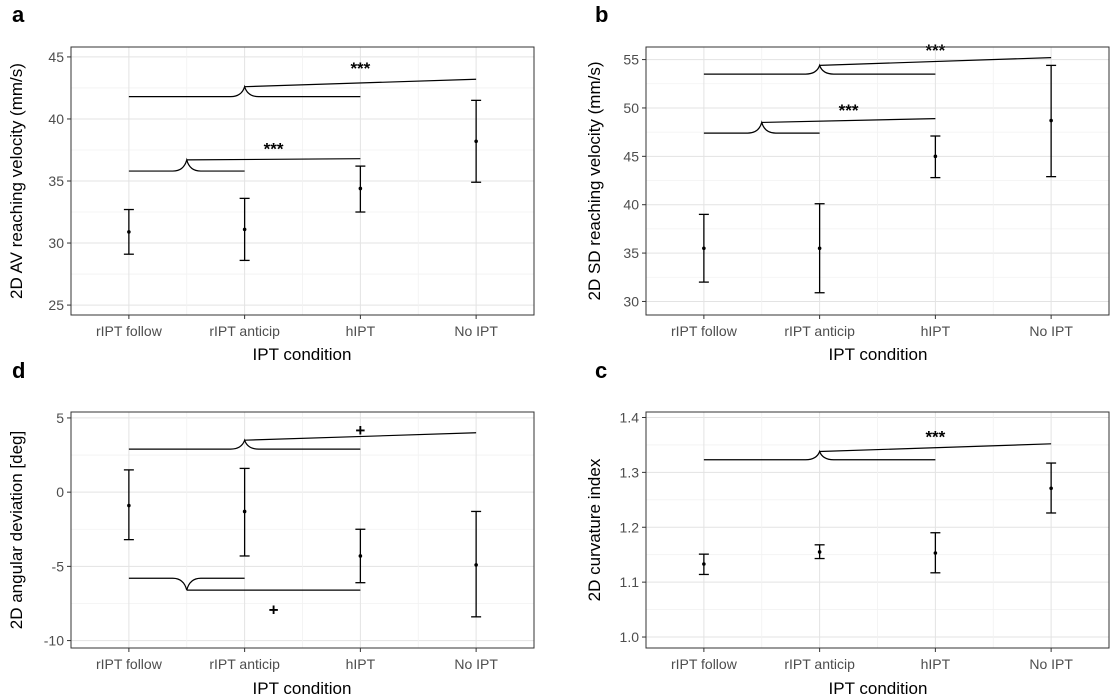 The height and width of the screenshot is (698, 1120). Describe the element at coordinates (302, 354) in the screenshot. I see `x-axis-title-a: IPT condition` at that location.